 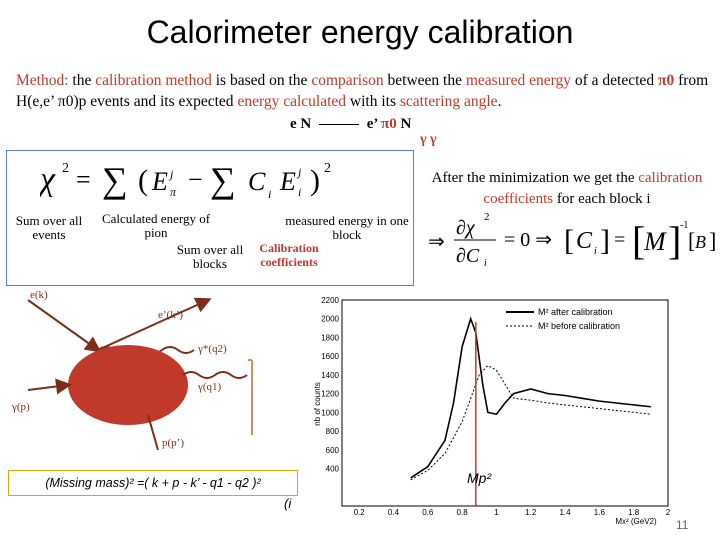 What do you see at coordinates (215, 375) in the screenshot?
I see `real-photon-line` at bounding box center [215, 375].